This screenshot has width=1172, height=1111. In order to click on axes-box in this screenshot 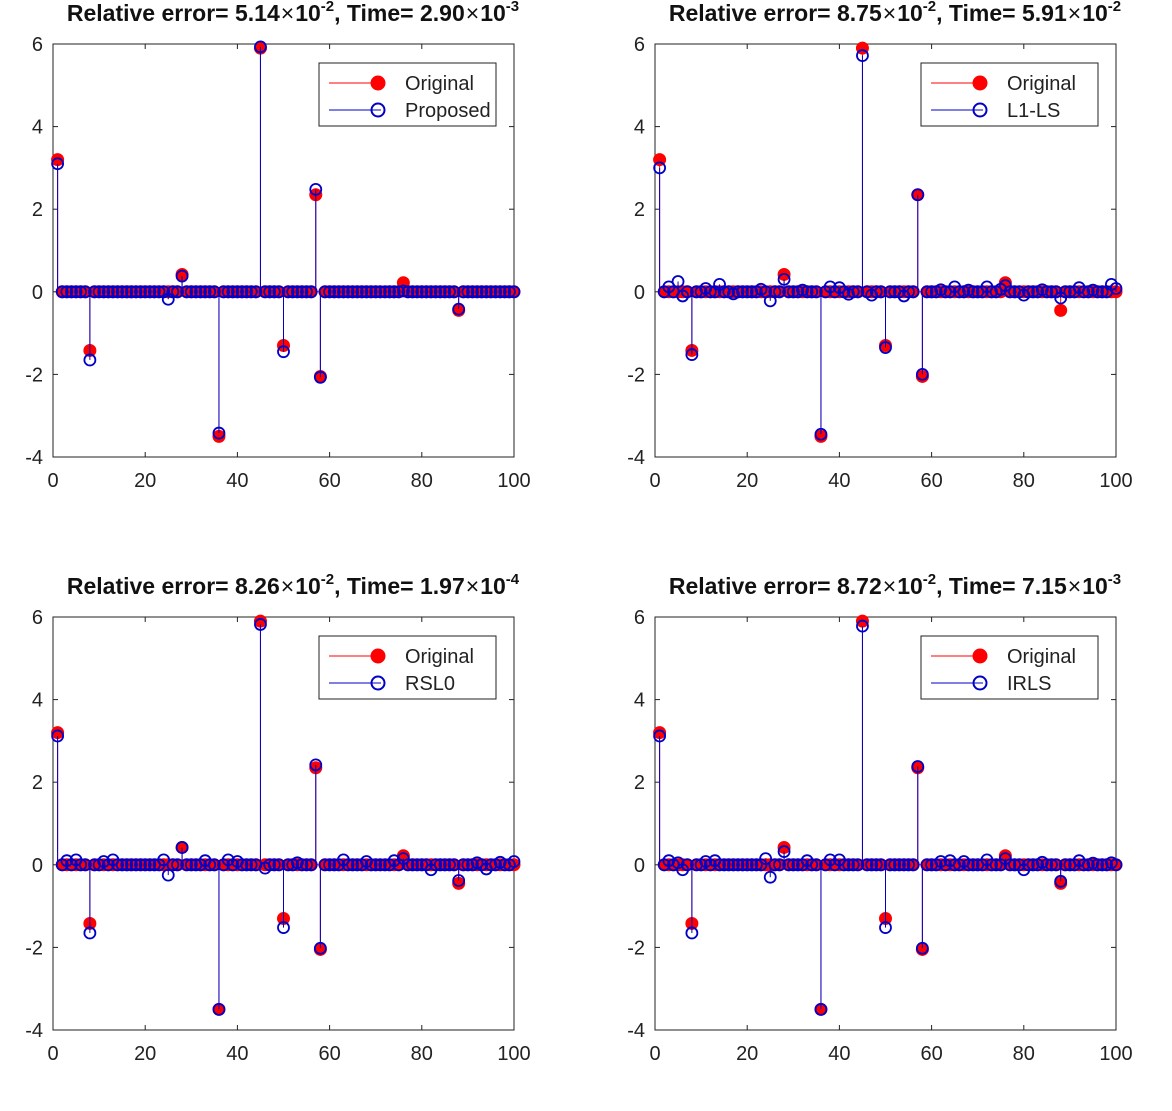, I will do `click(885, 823)`.